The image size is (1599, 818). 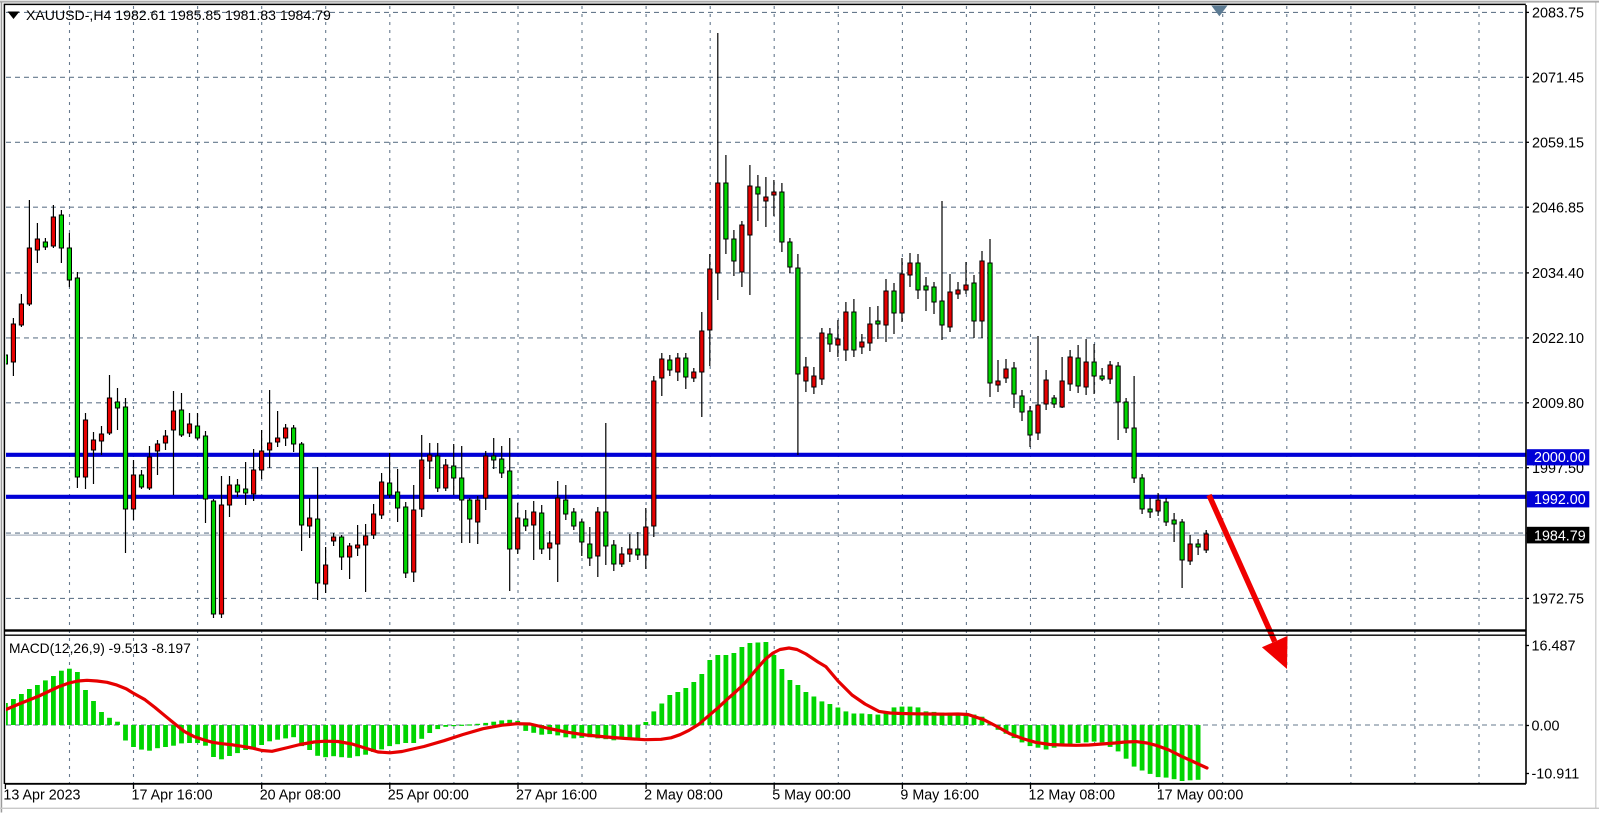 What do you see at coordinates (1558, 600) in the screenshot?
I see `svg-text: 1972.75` at bounding box center [1558, 600].